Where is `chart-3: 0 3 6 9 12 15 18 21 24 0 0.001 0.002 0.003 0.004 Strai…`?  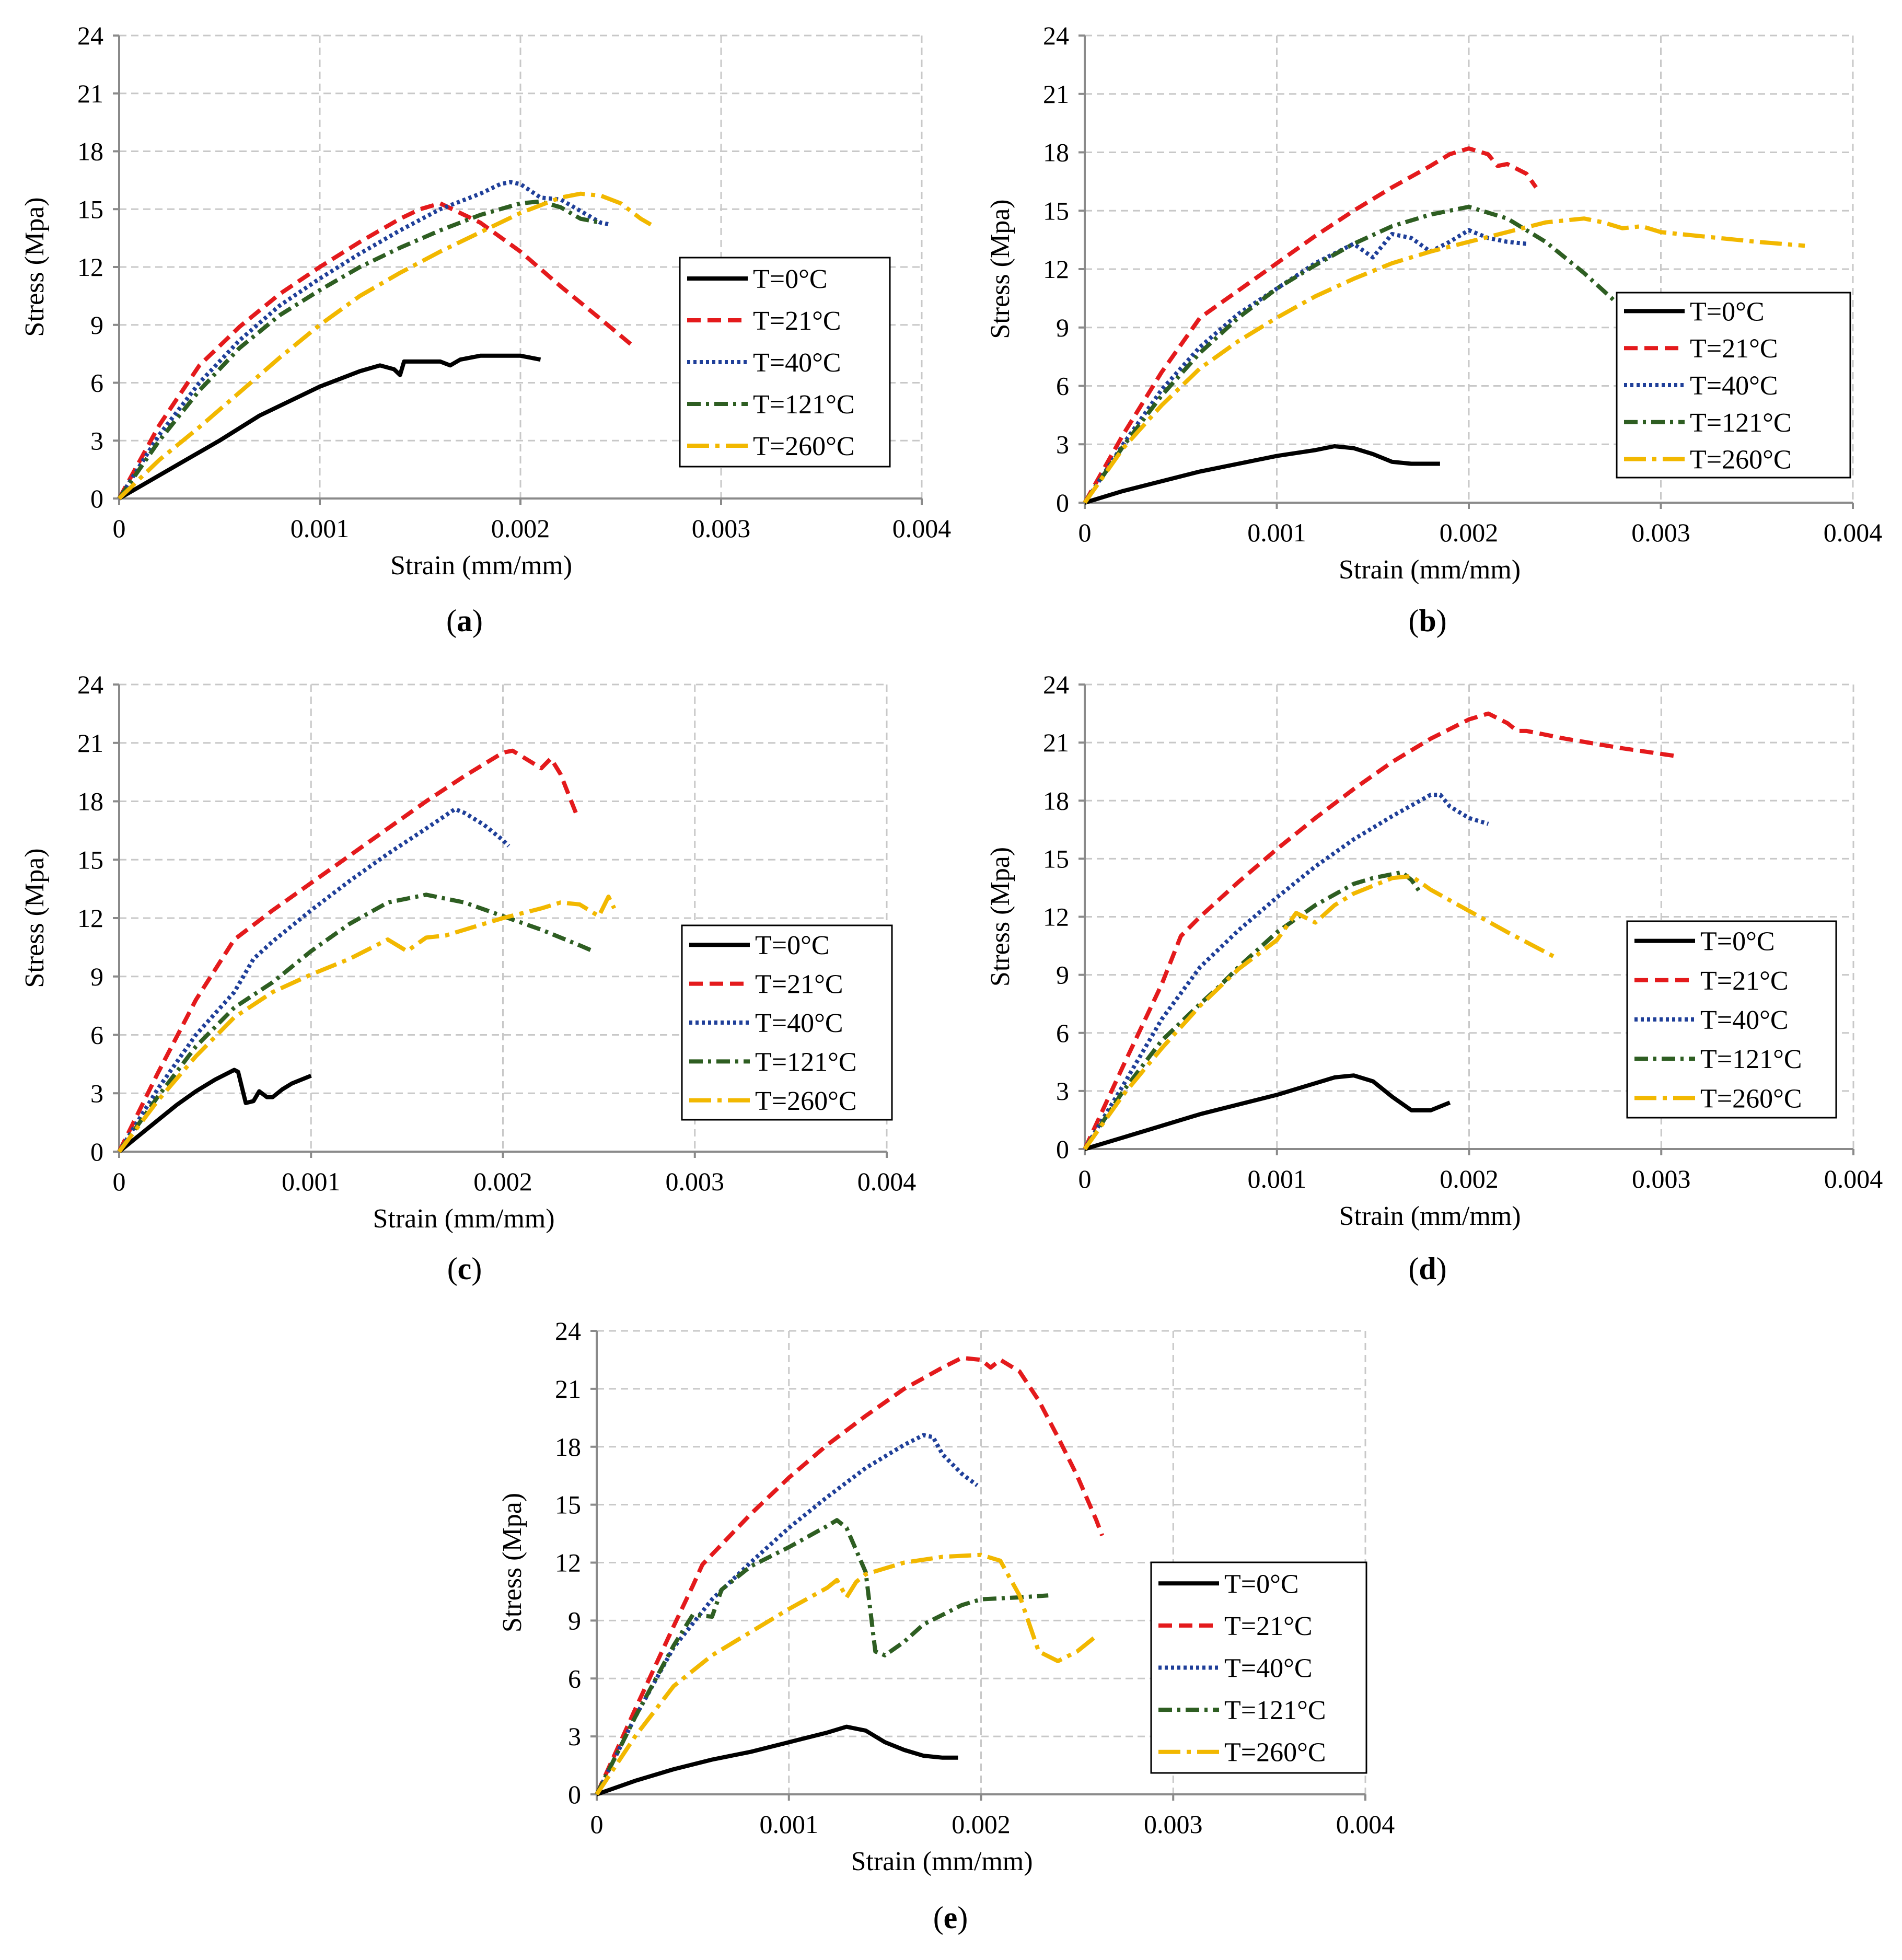
chart-3: 0 3 6 9 12 15 18 21 24 0 0.001 0.002 0.003 0.004 Strai… is located at coordinates (468, 952).